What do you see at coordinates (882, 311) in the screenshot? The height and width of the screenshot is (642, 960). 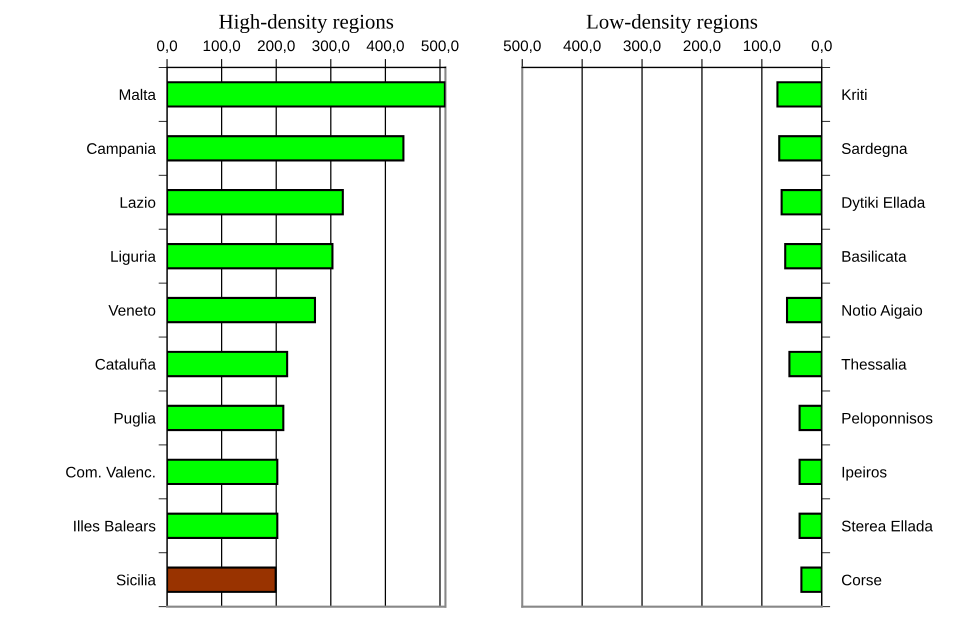 I see `y-tick-label: Notio Aigaio` at bounding box center [882, 311].